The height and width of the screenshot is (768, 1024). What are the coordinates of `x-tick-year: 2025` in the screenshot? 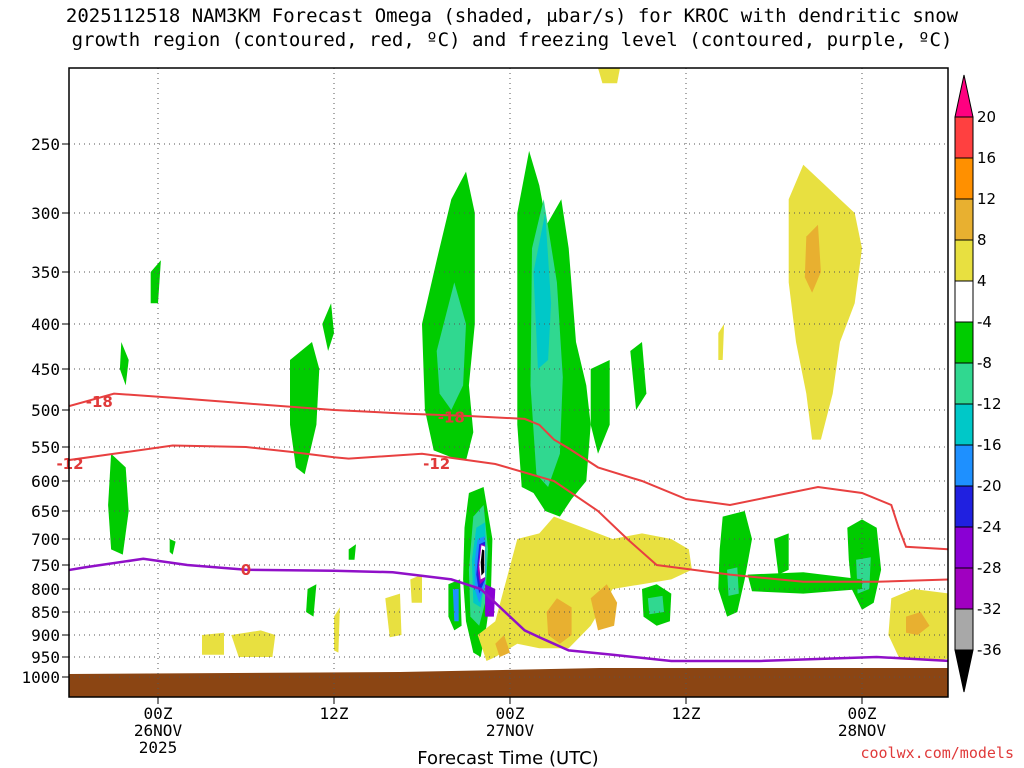 It's located at (158, 747).